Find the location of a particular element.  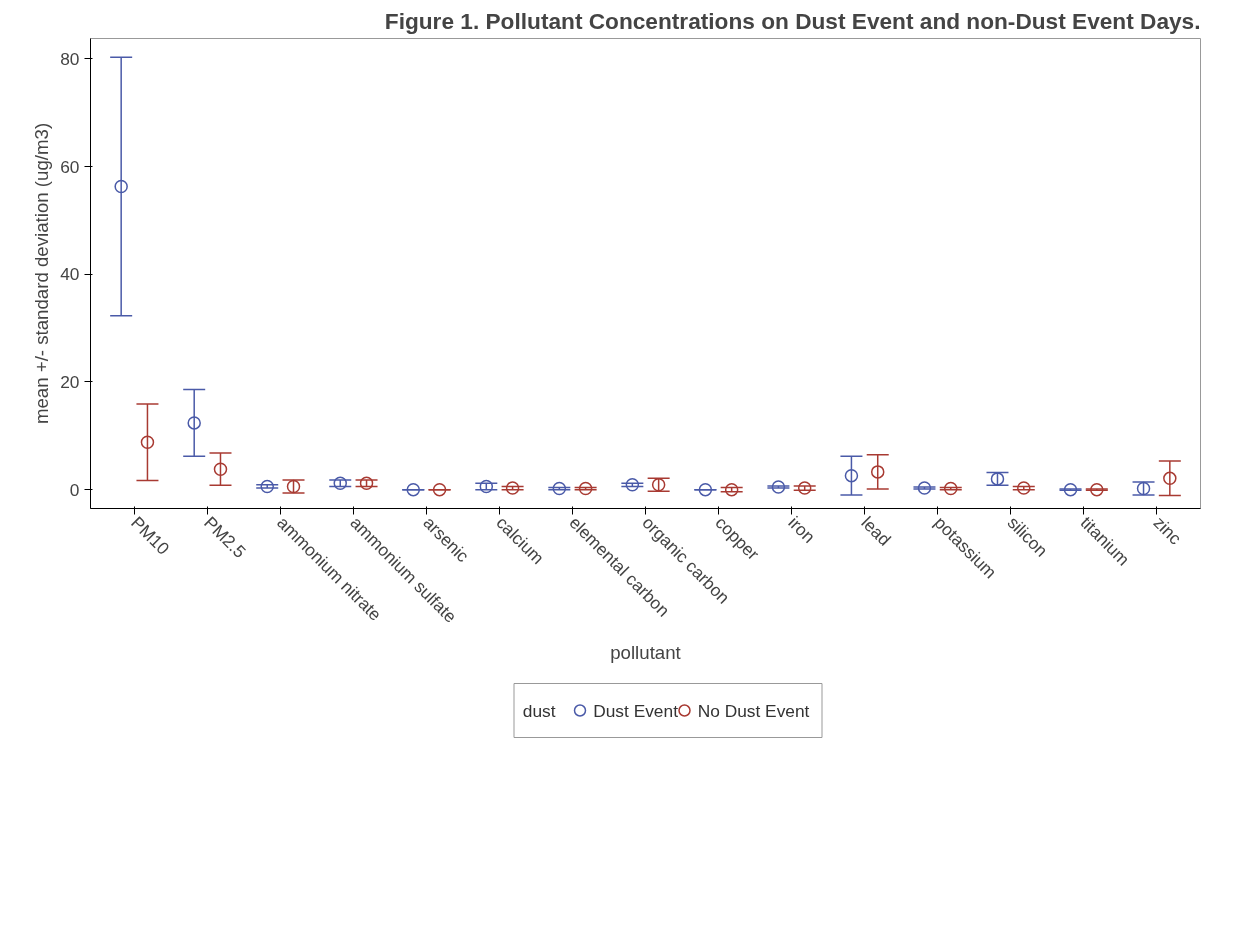

x-tick-label: zinc is located at coordinates (1167, 530).